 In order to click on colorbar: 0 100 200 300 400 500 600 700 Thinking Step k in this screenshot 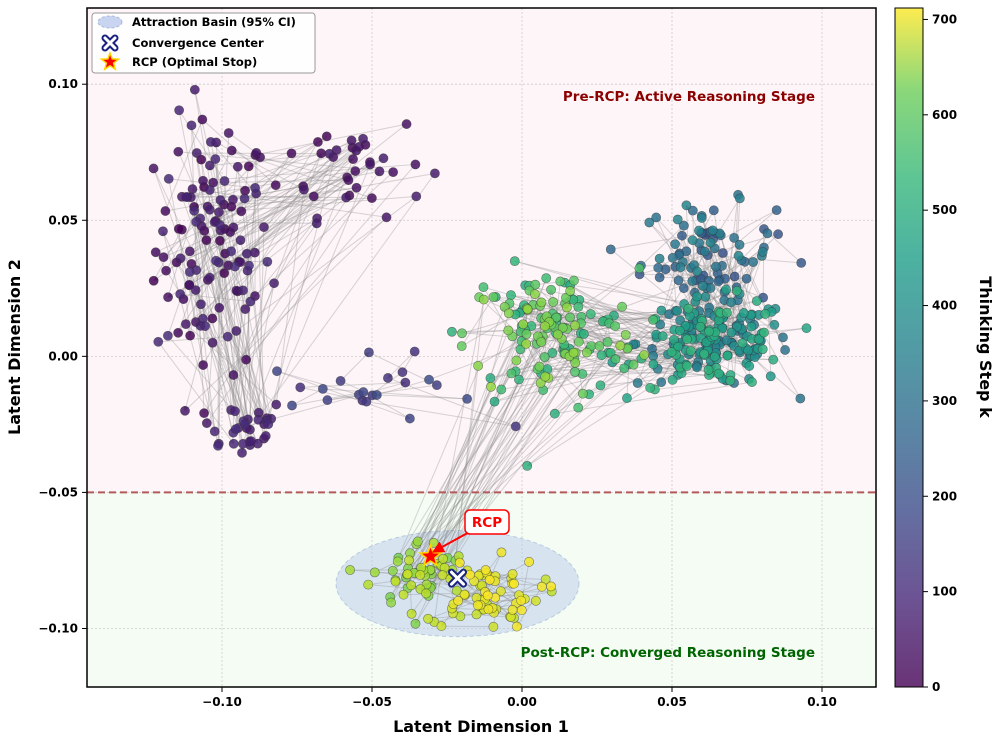, I will do `click(944, 350)`.